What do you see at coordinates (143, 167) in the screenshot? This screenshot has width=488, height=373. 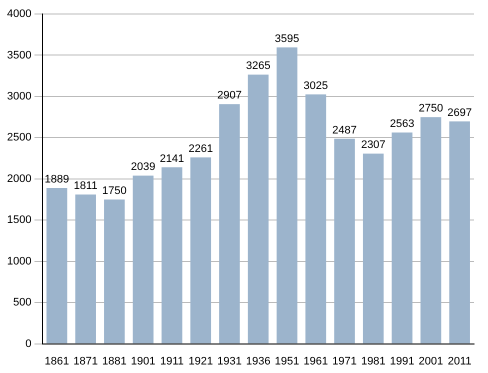 I see `data-label: 2039` at bounding box center [143, 167].